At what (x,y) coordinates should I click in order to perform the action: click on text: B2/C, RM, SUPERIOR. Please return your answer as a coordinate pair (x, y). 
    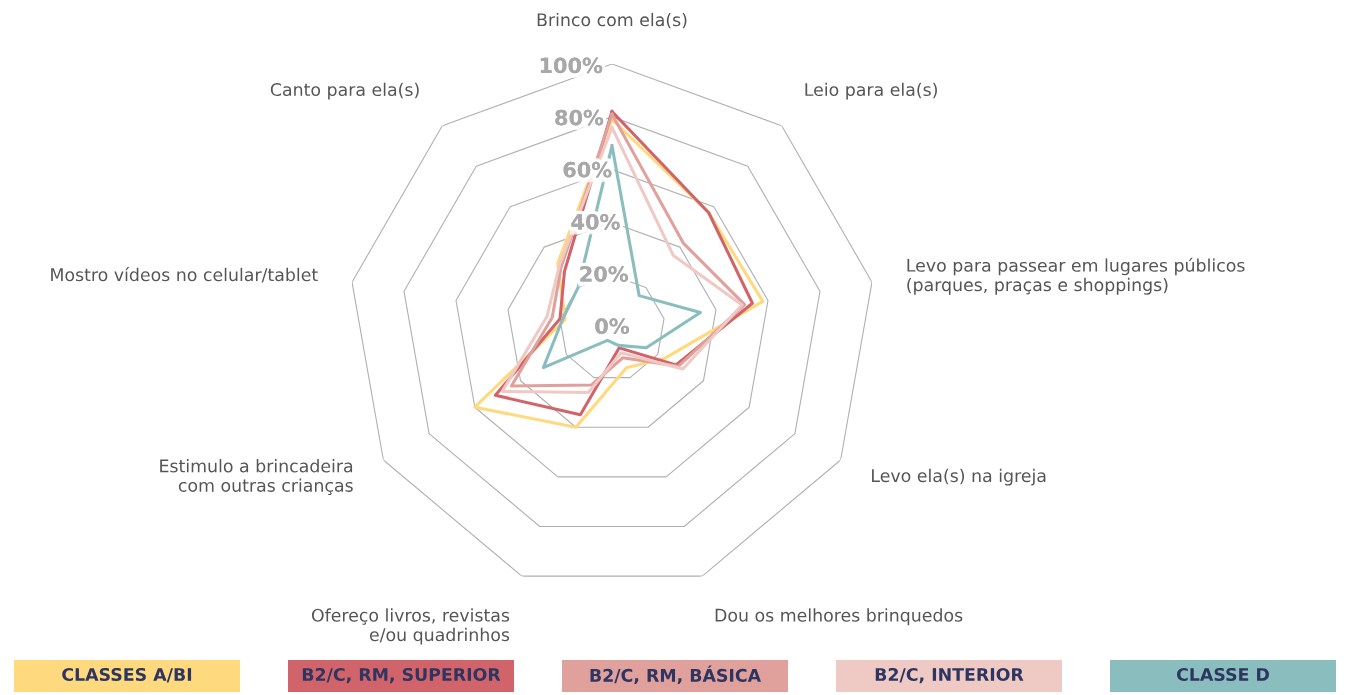
    Looking at the image, I should click on (401, 675).